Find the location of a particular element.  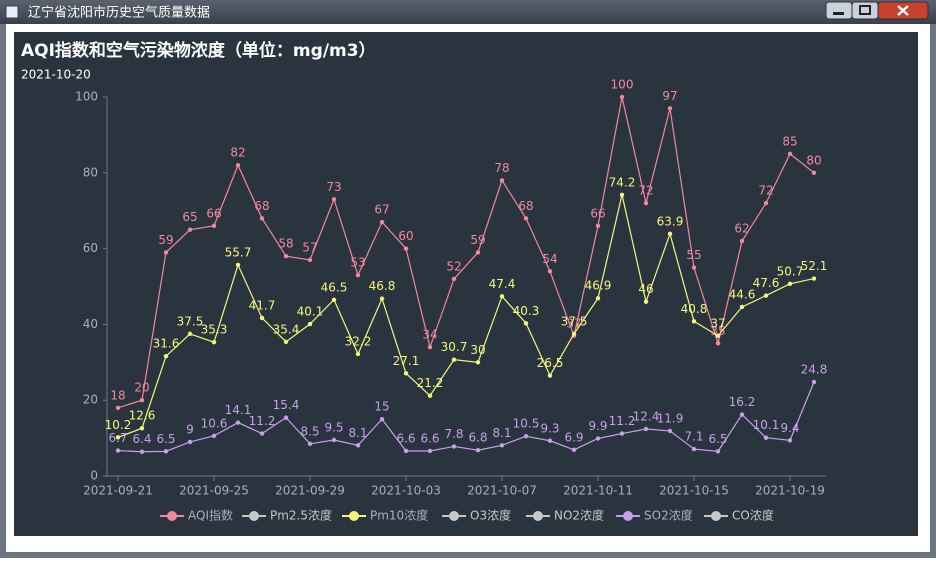

data-label: 6.7 is located at coordinates (117, 438).